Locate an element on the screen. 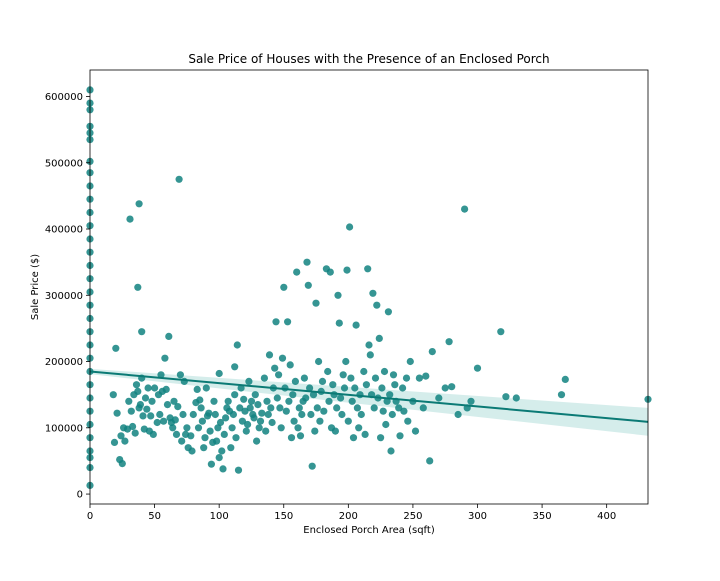  x-tick-label: 400 is located at coordinates (606, 516).